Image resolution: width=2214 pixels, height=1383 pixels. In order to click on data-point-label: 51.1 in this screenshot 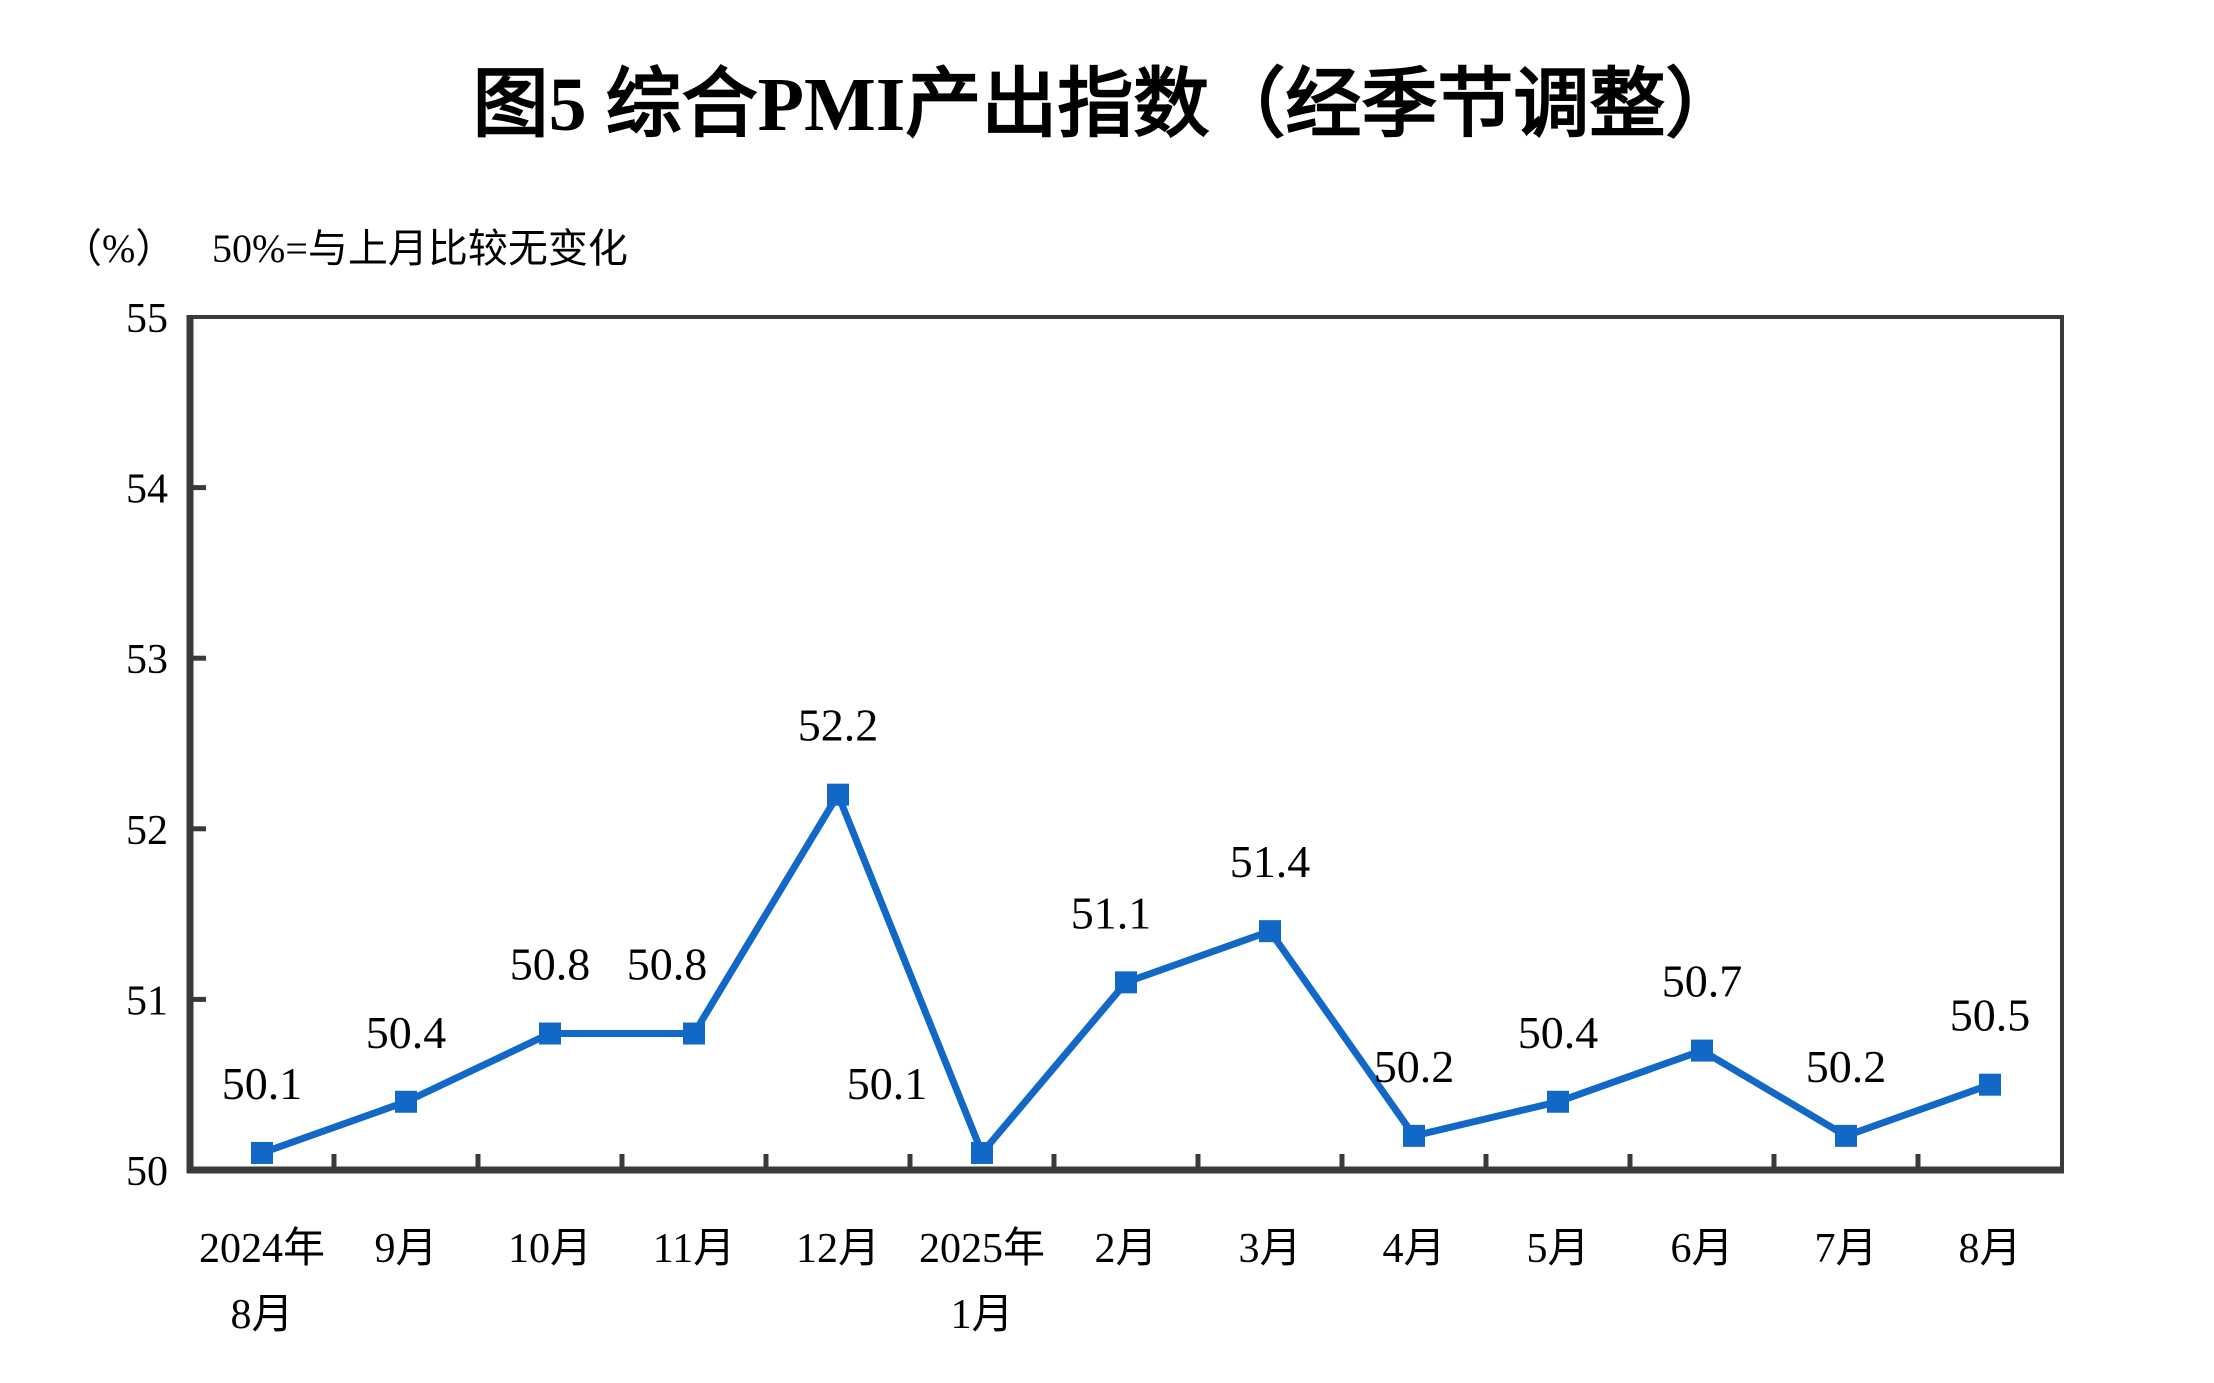, I will do `click(1111, 912)`.